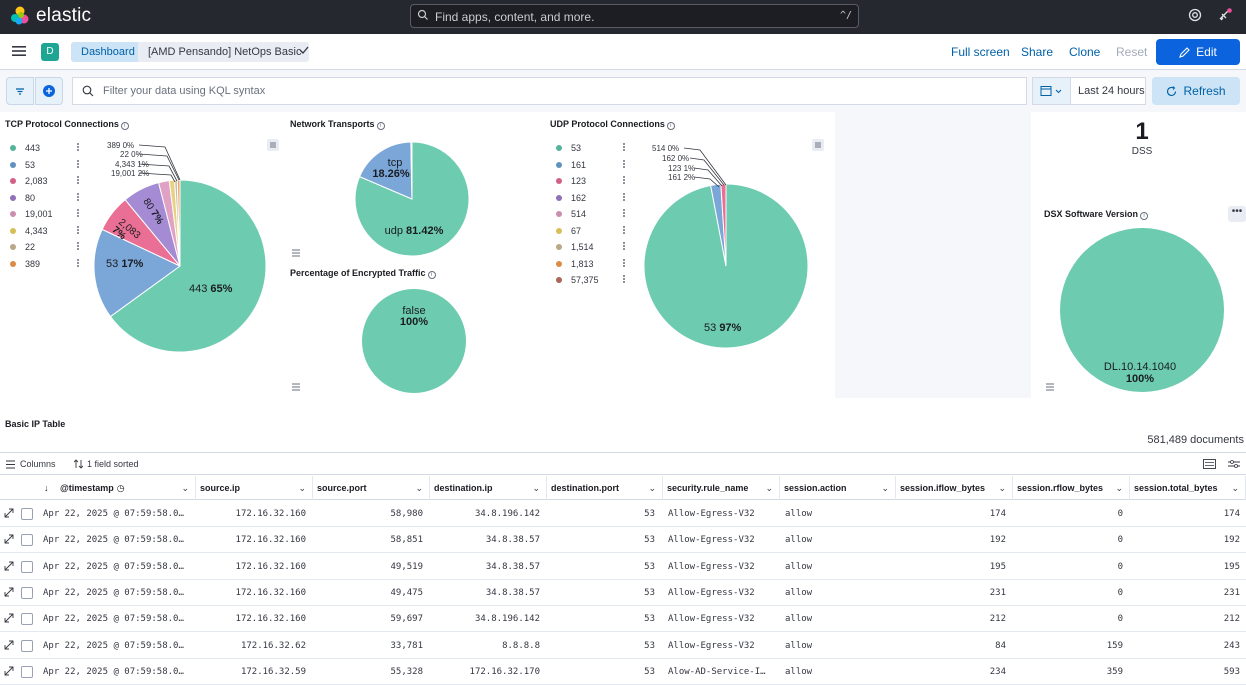  What do you see at coordinates (591, 264) in the screenshot?
I see `udp-legend-item: 1,813` at bounding box center [591, 264].